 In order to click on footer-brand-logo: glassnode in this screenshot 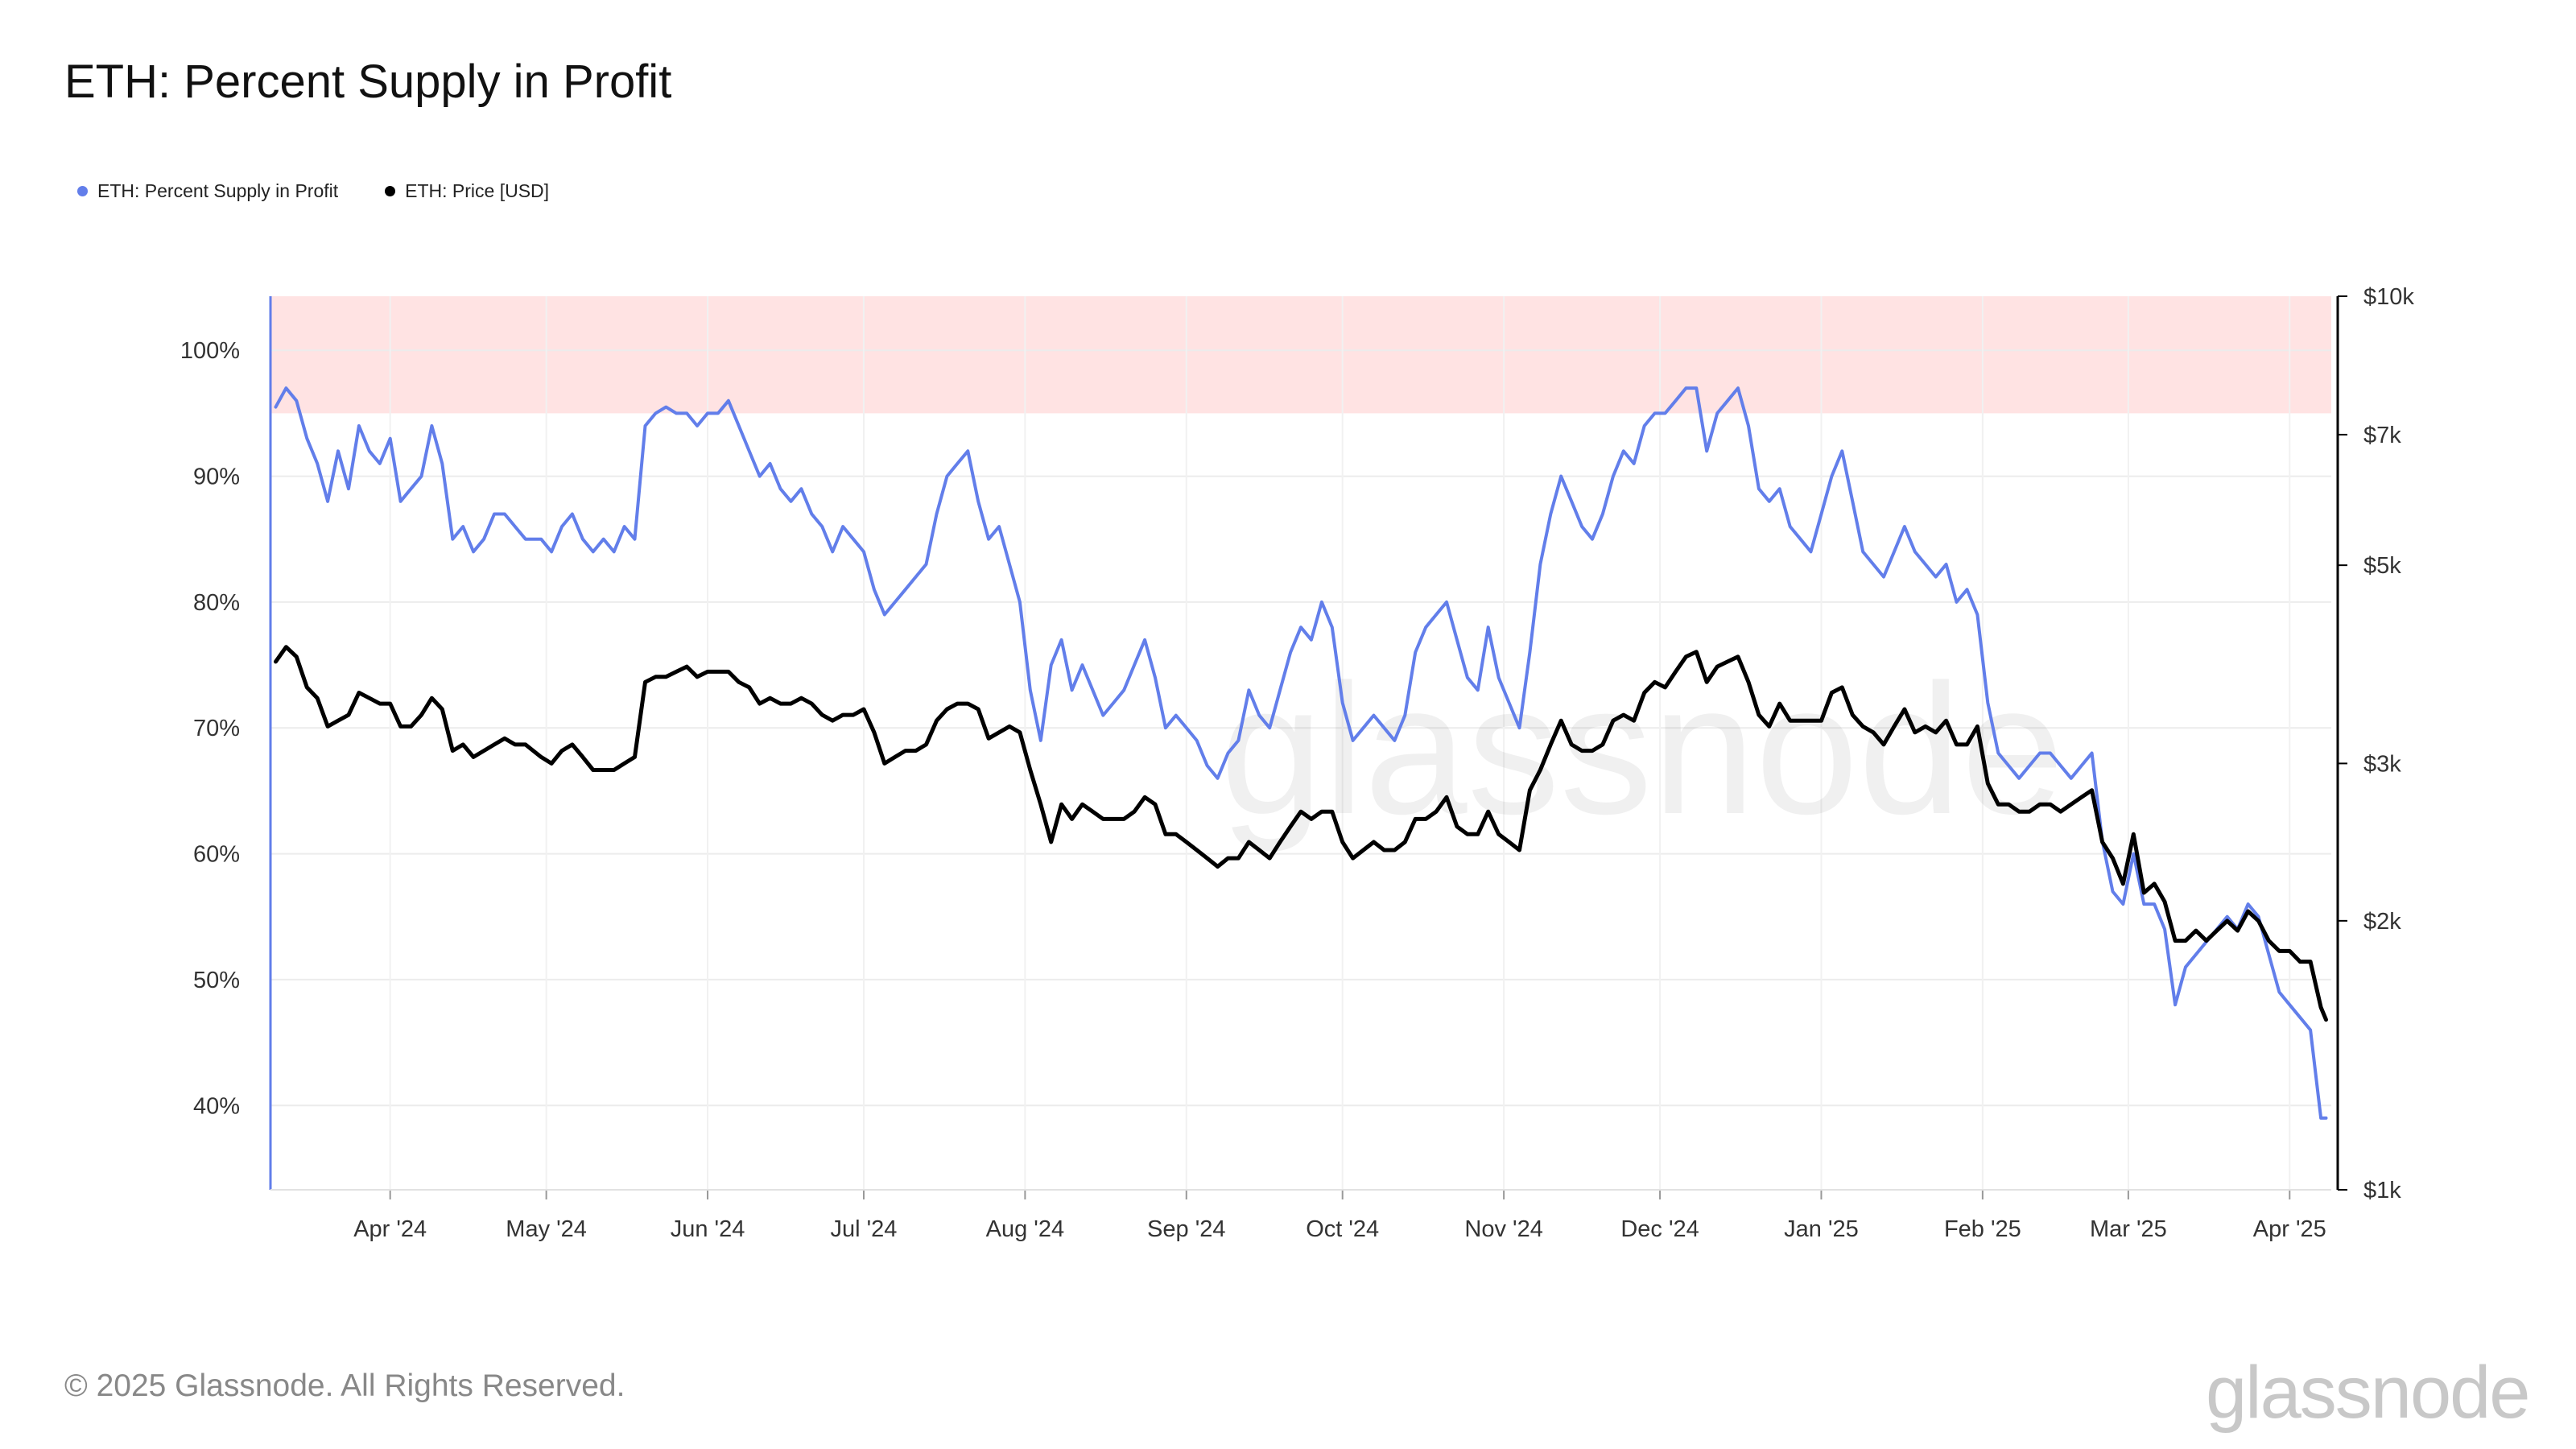, I will do `click(2368, 1393)`.